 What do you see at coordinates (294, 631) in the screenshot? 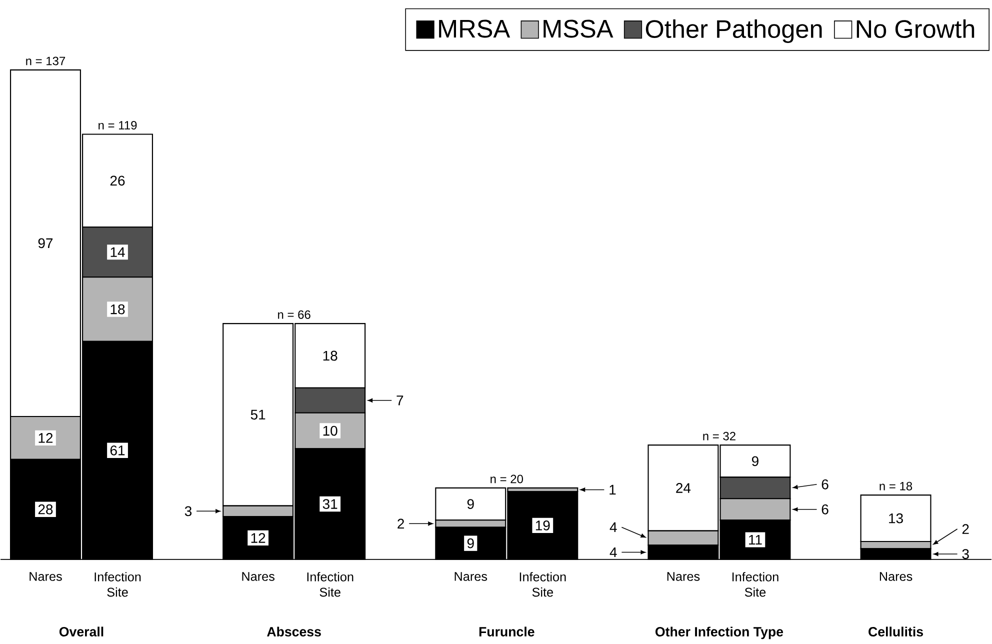
I see `text: Abscess` at bounding box center [294, 631].